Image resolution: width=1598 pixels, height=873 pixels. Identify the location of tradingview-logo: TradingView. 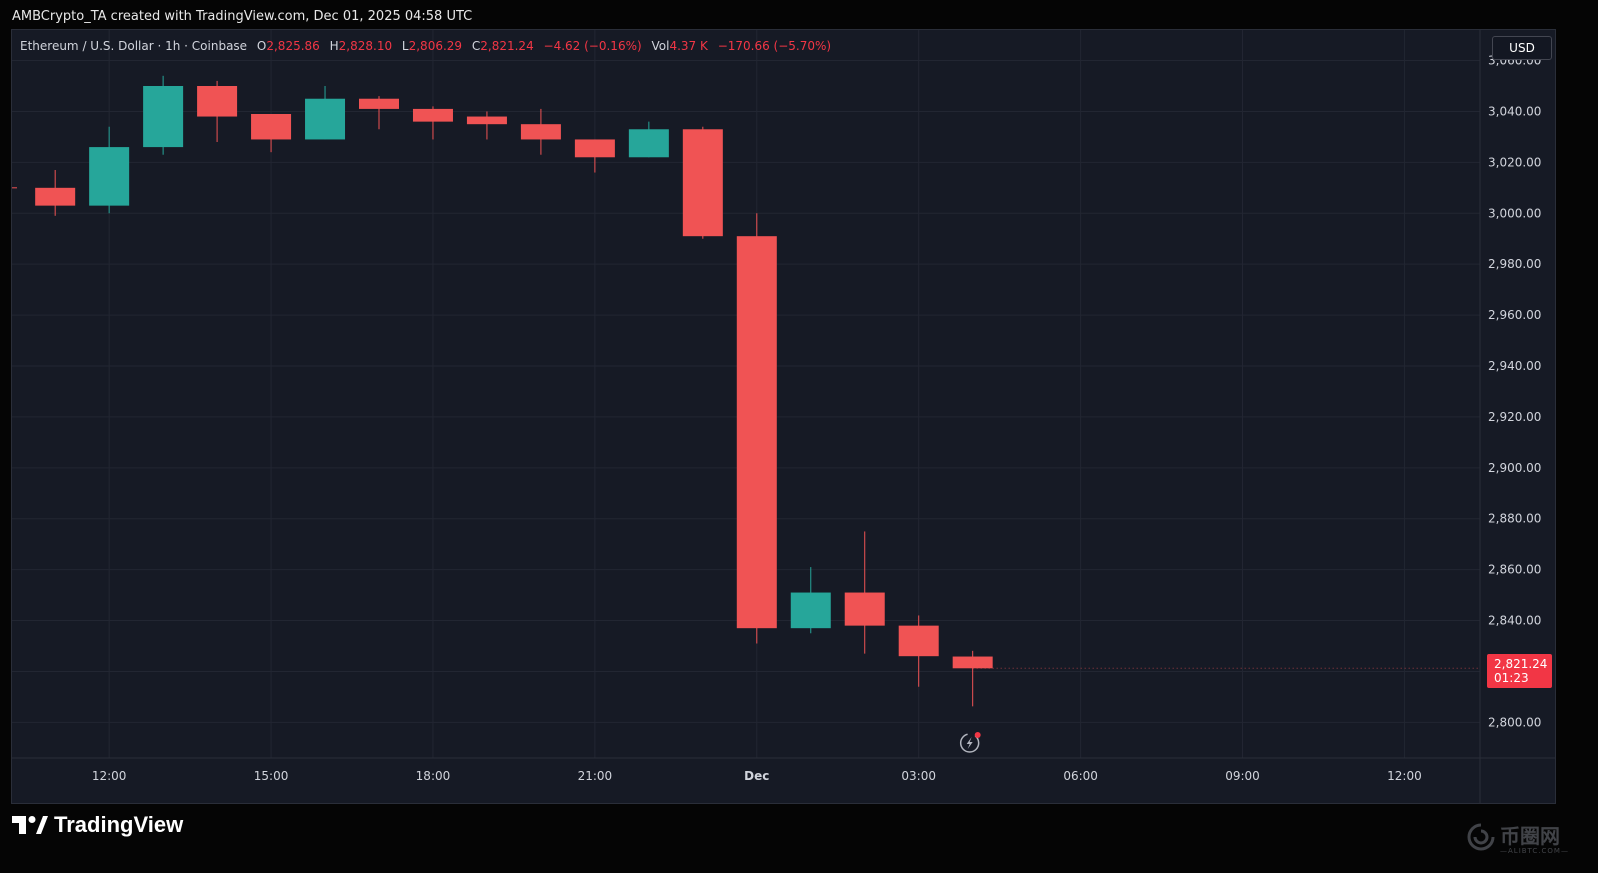
(97, 825).